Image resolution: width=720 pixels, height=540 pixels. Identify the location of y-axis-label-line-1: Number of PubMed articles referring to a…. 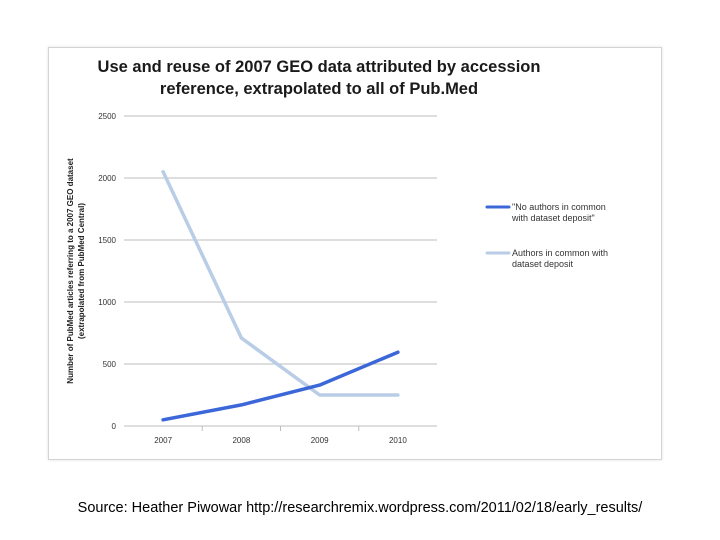
(70, 271).